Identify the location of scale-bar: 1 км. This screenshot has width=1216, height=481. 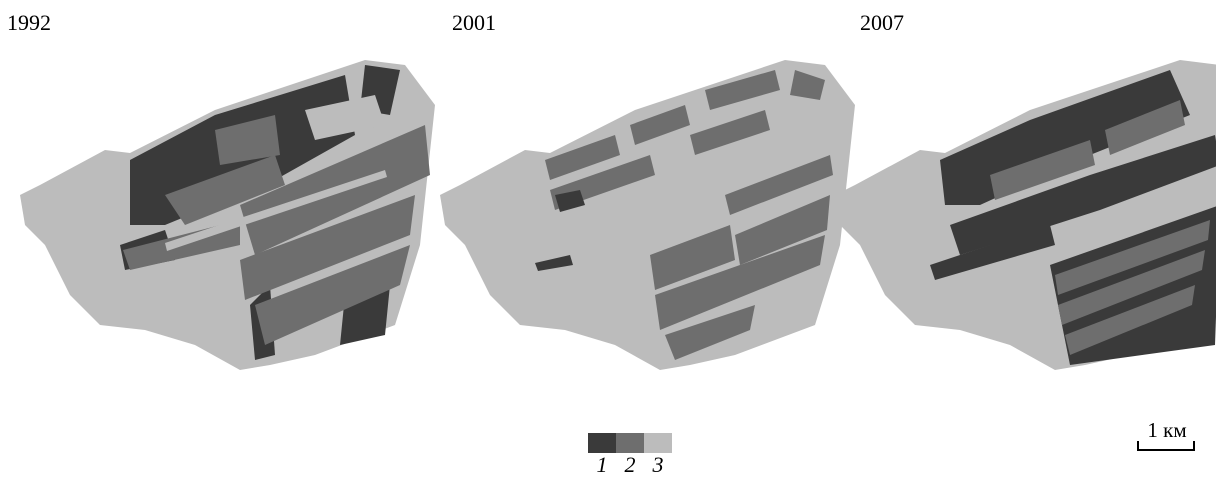
(1167, 438).